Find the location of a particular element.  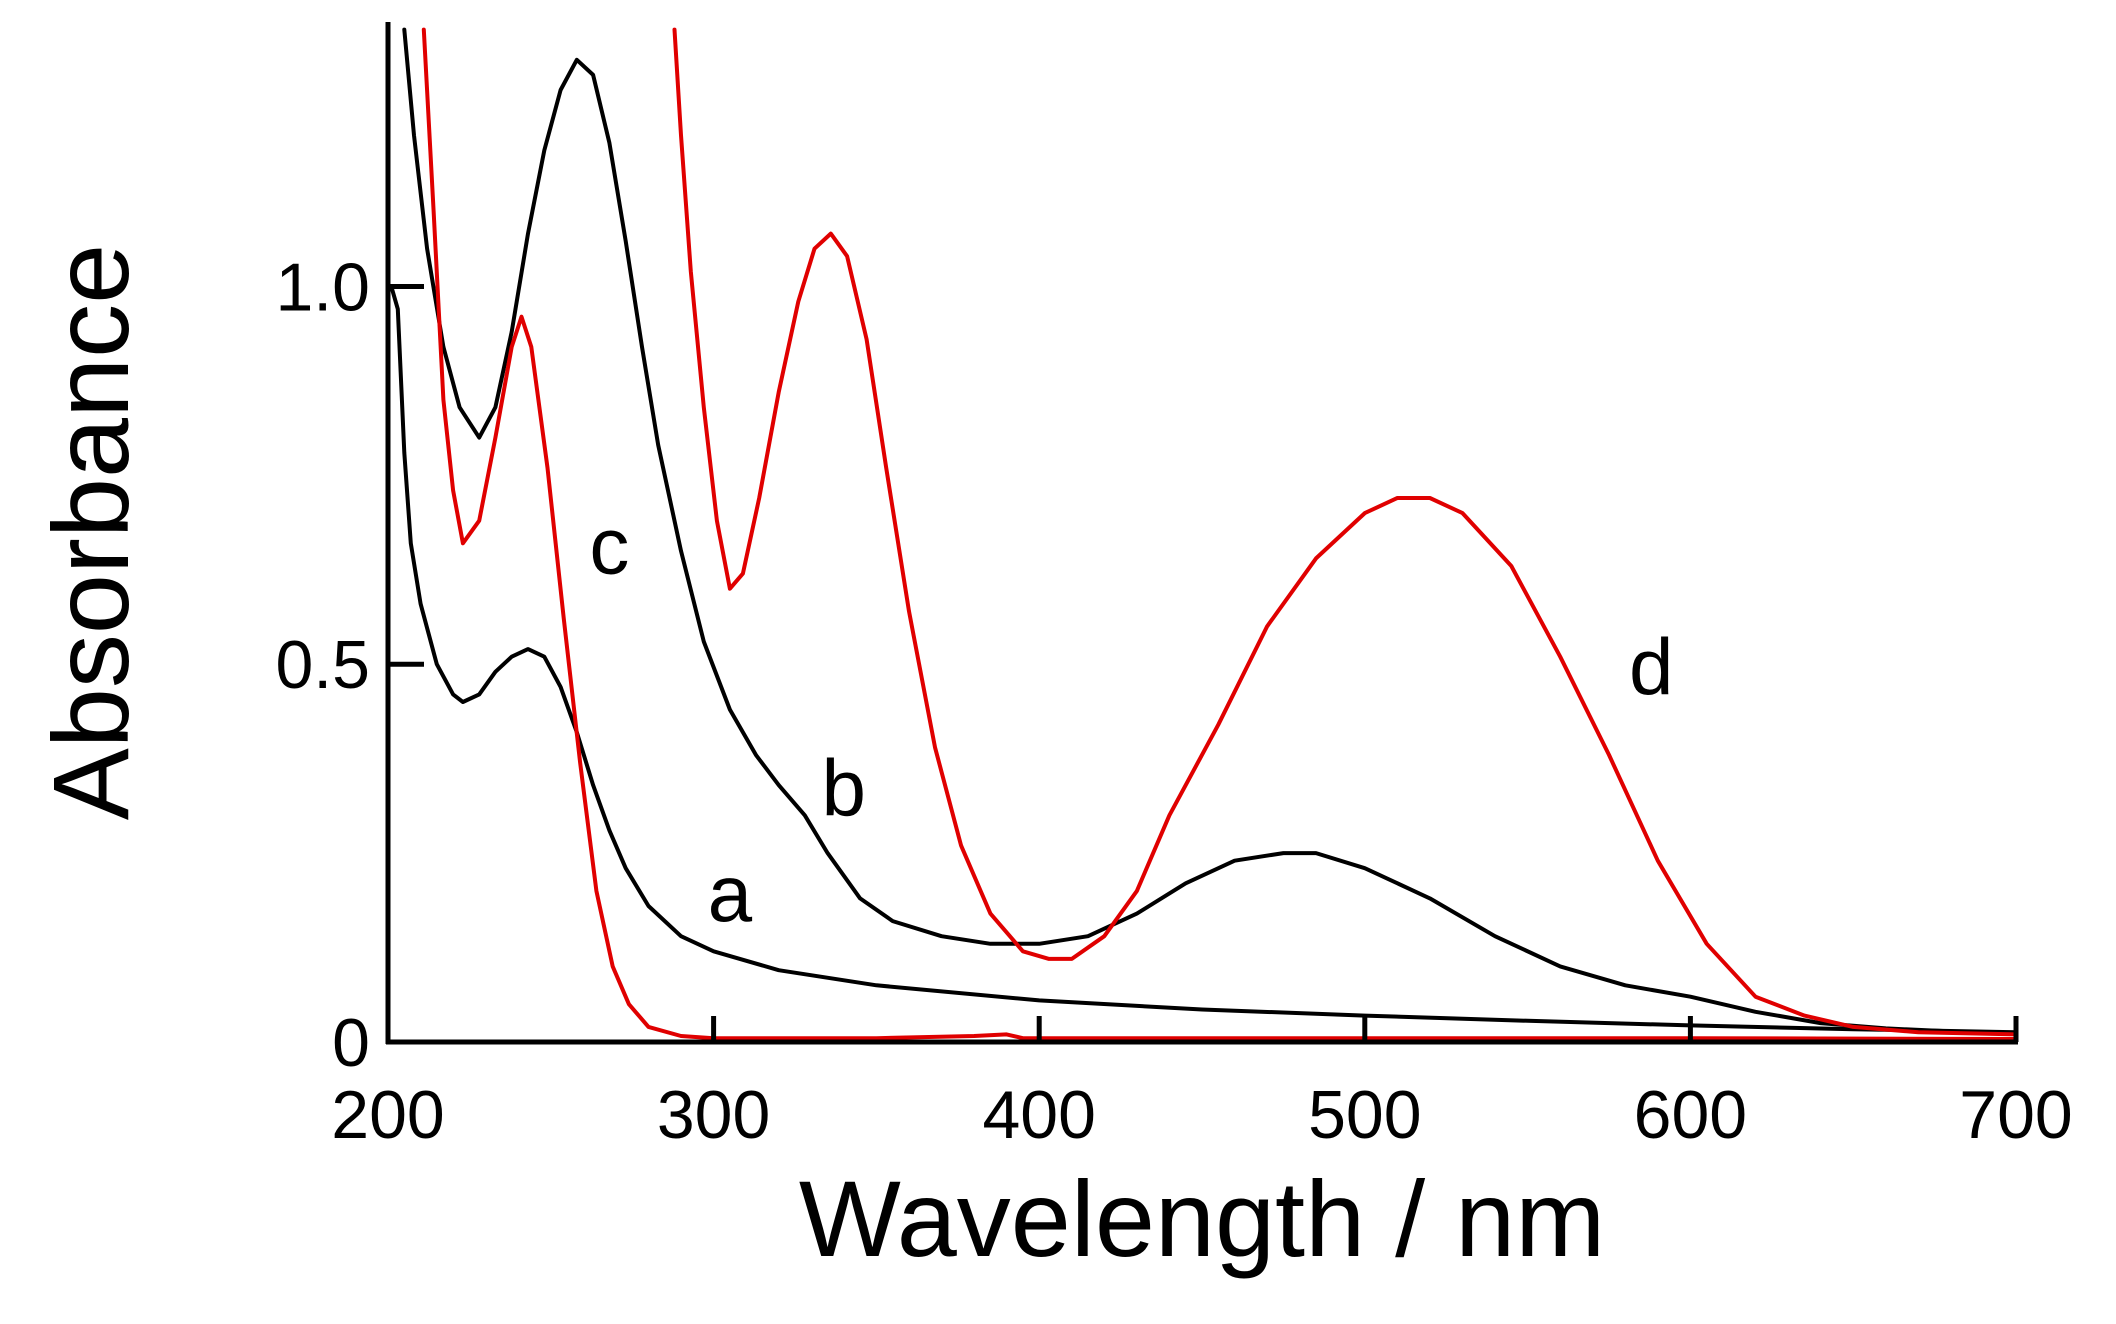

series-label-c: c is located at coordinates (609, 546).